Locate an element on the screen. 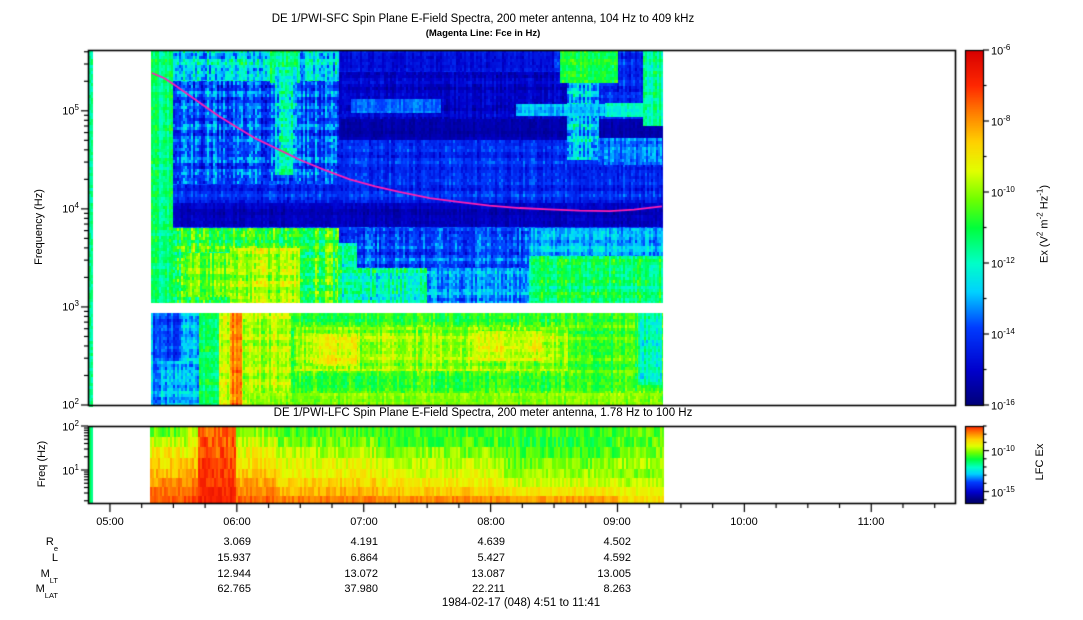 The height and width of the screenshot is (620, 1083). sfc-colorbar-title: Ex (V2 m-2 Hz-1) is located at coordinates (1043, 224).